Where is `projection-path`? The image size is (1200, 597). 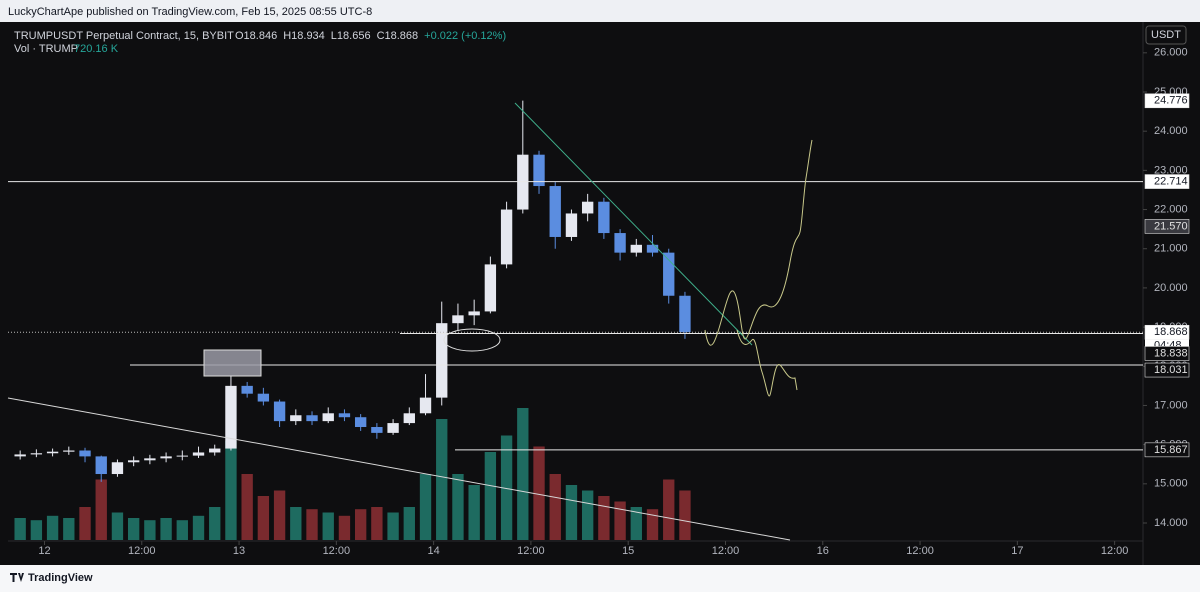 projection-path is located at coordinates (767, 363).